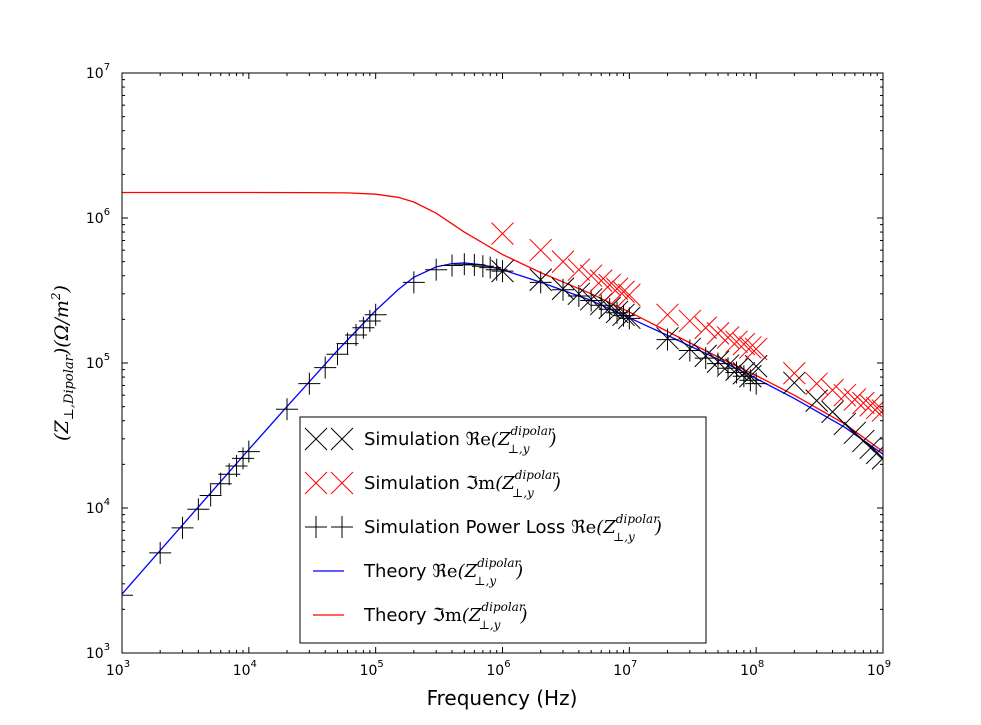 This screenshot has width=981, height=725. I want to click on legend-entry: Simulation Power Loss ℜe(Zdipolar ⊥,y), so click(483, 528).